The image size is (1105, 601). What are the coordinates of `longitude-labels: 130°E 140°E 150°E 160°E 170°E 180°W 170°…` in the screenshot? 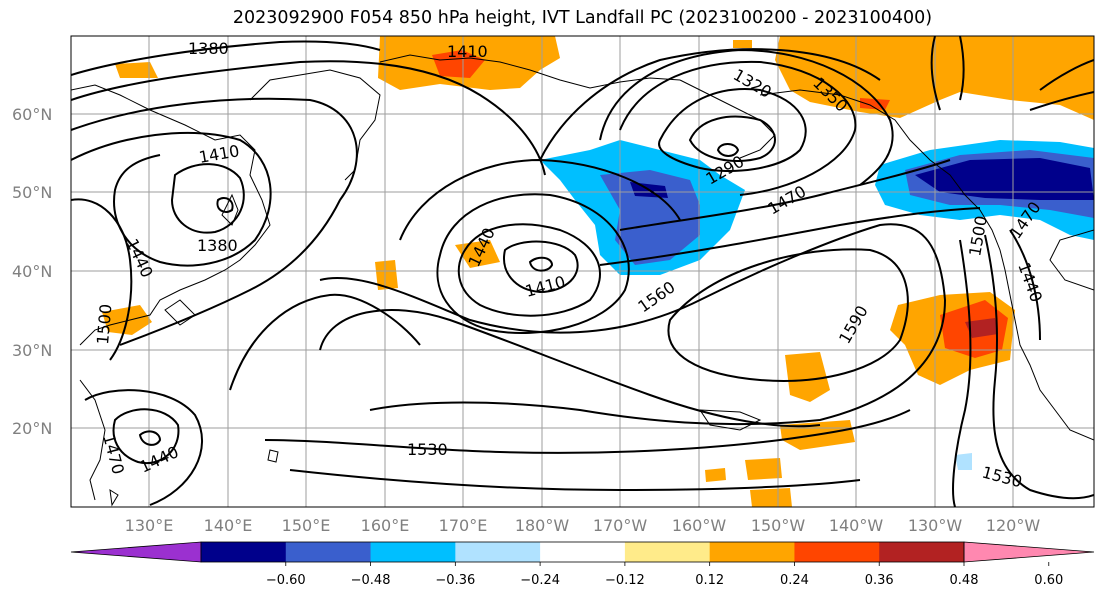 It's located at (583, 525).